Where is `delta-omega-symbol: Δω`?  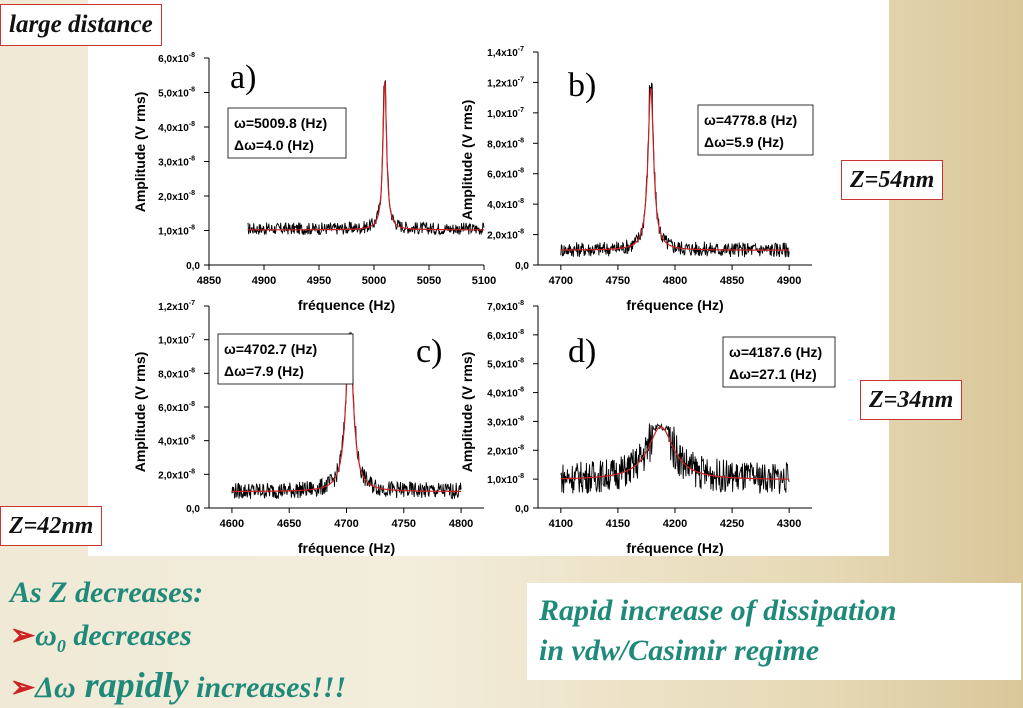
delta-omega-symbol: Δω is located at coordinates (55, 687).